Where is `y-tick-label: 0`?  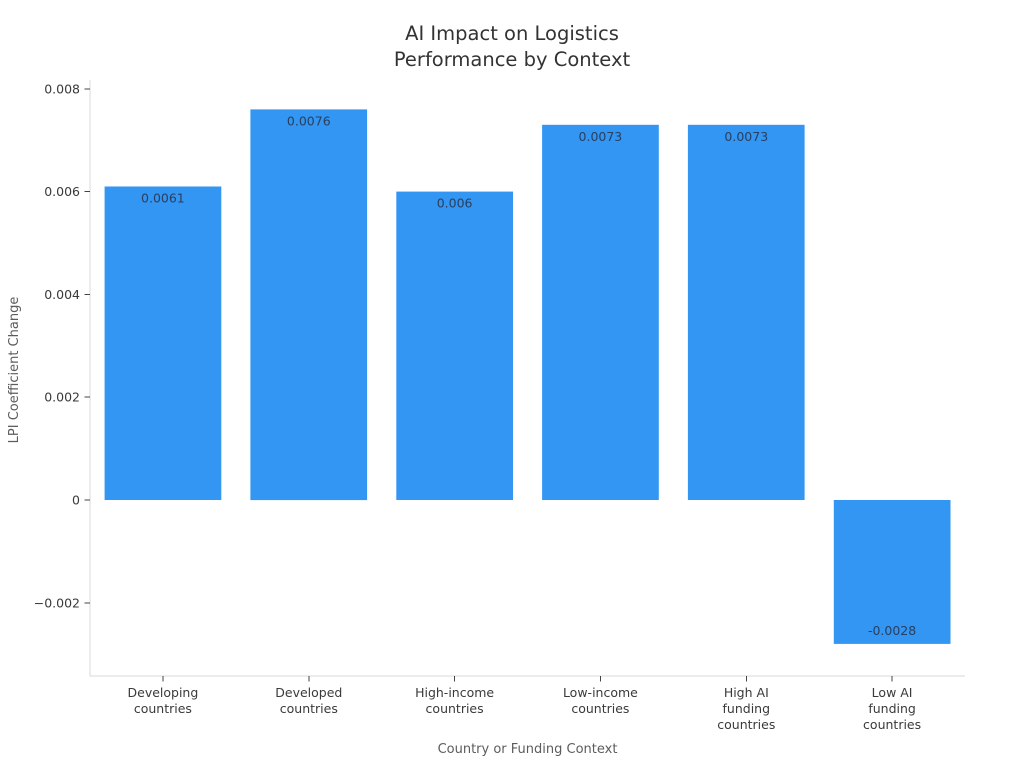
y-tick-label: 0 is located at coordinates (76, 500).